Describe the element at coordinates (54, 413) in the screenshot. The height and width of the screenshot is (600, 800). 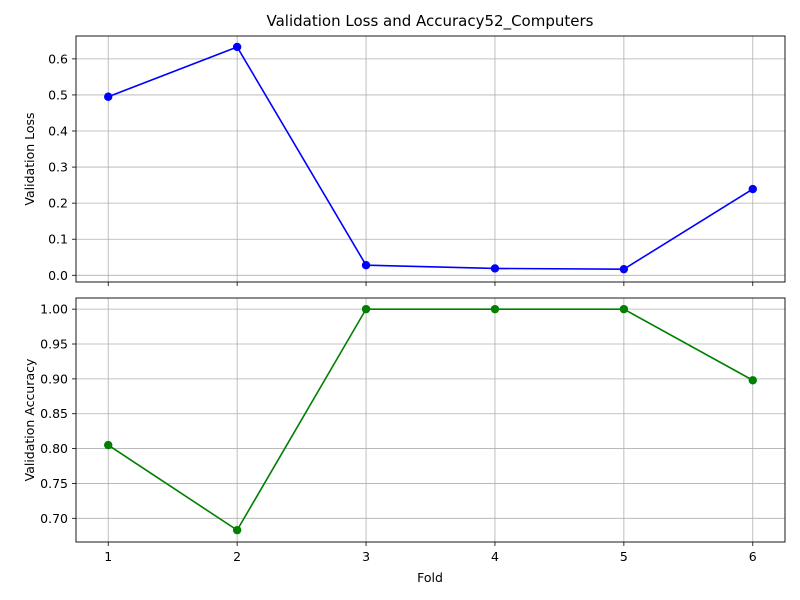
I see `accuracy-y-tick-label: 0.85` at that location.